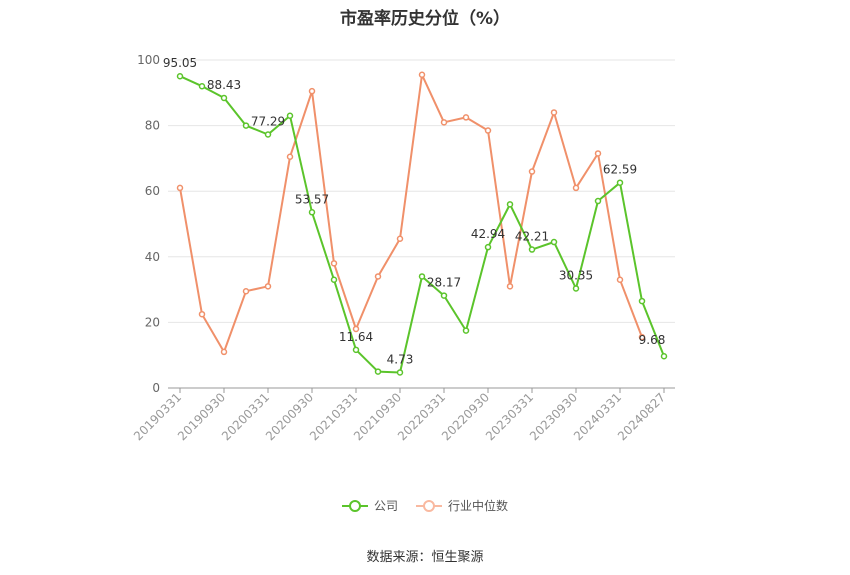 This screenshot has height=575, width=850. Describe the element at coordinates (576, 275) in the screenshot. I see `company-data-label: 30.35` at that location.